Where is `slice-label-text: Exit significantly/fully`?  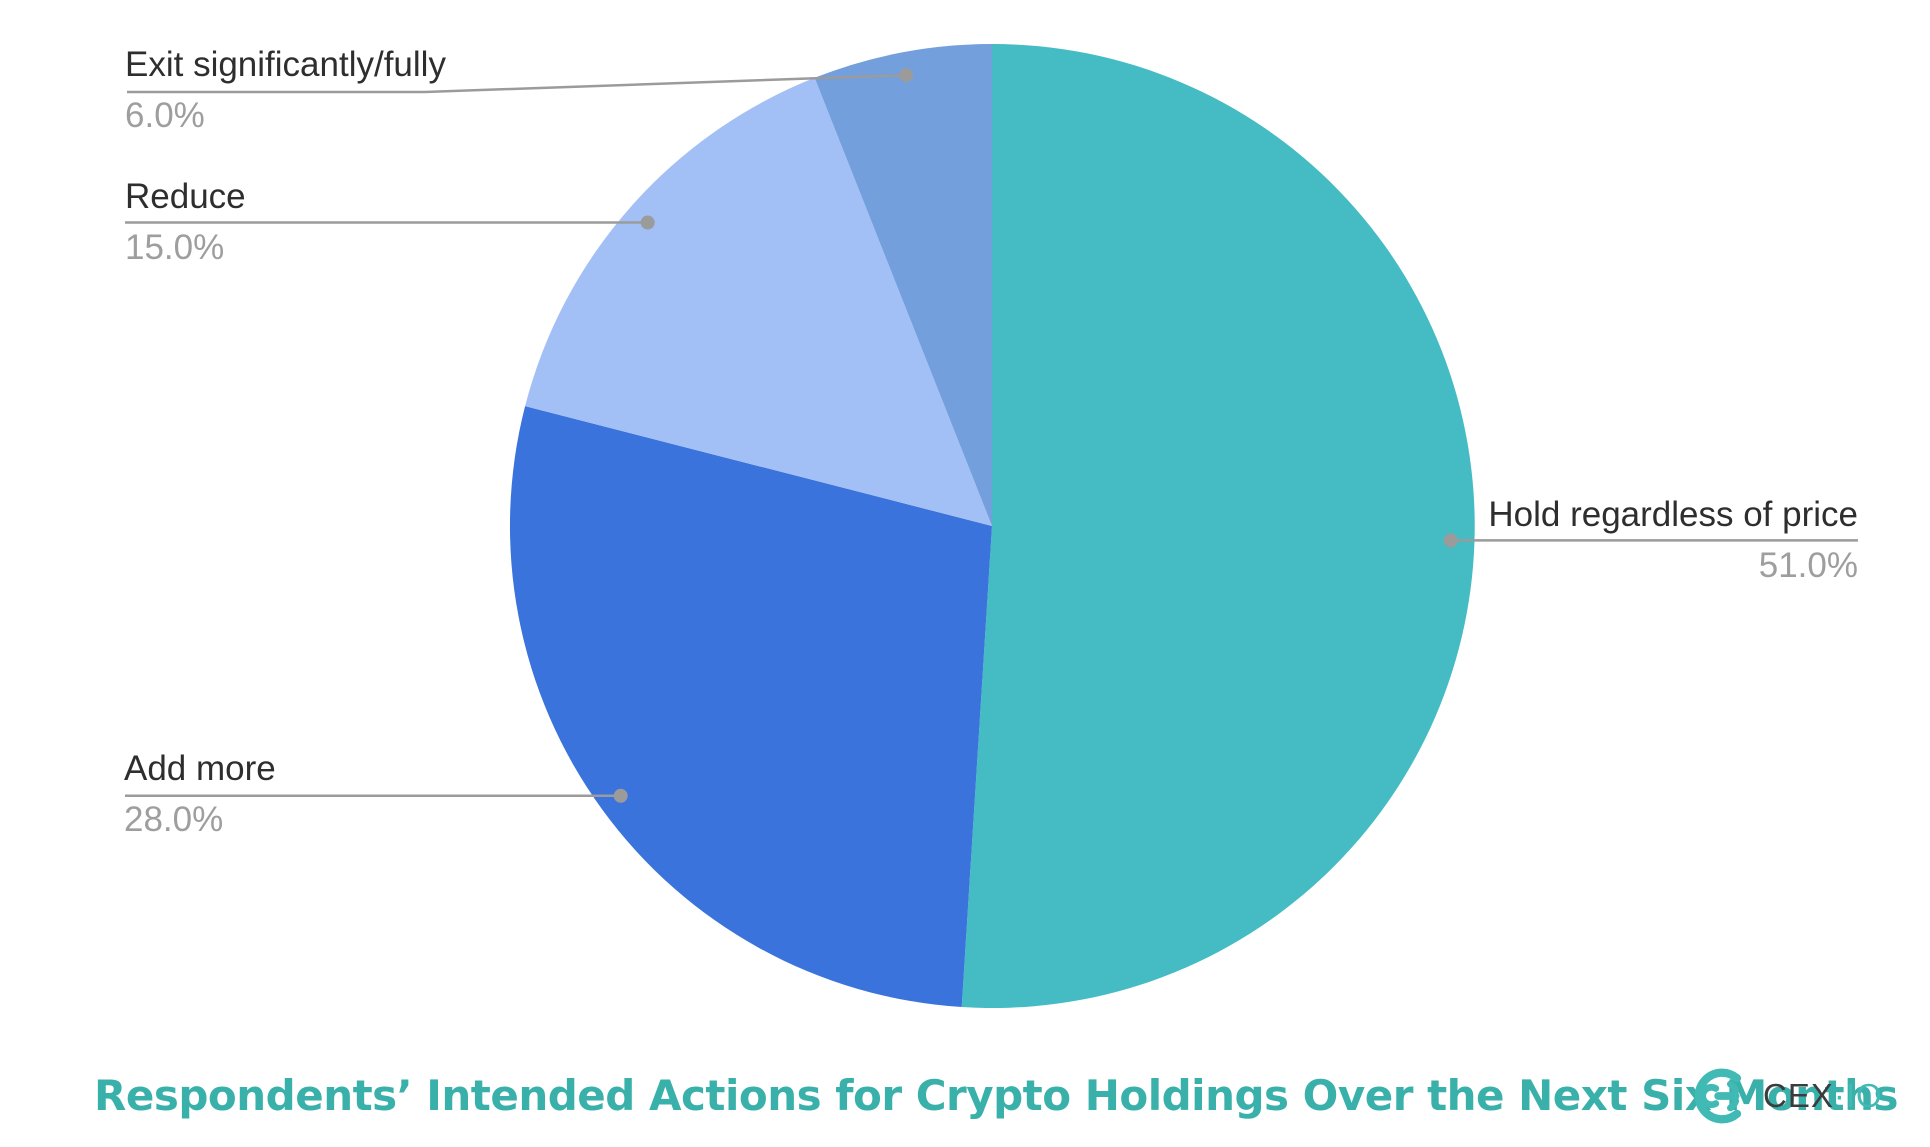 slice-label-text: Exit significantly/fully is located at coordinates (285, 64).